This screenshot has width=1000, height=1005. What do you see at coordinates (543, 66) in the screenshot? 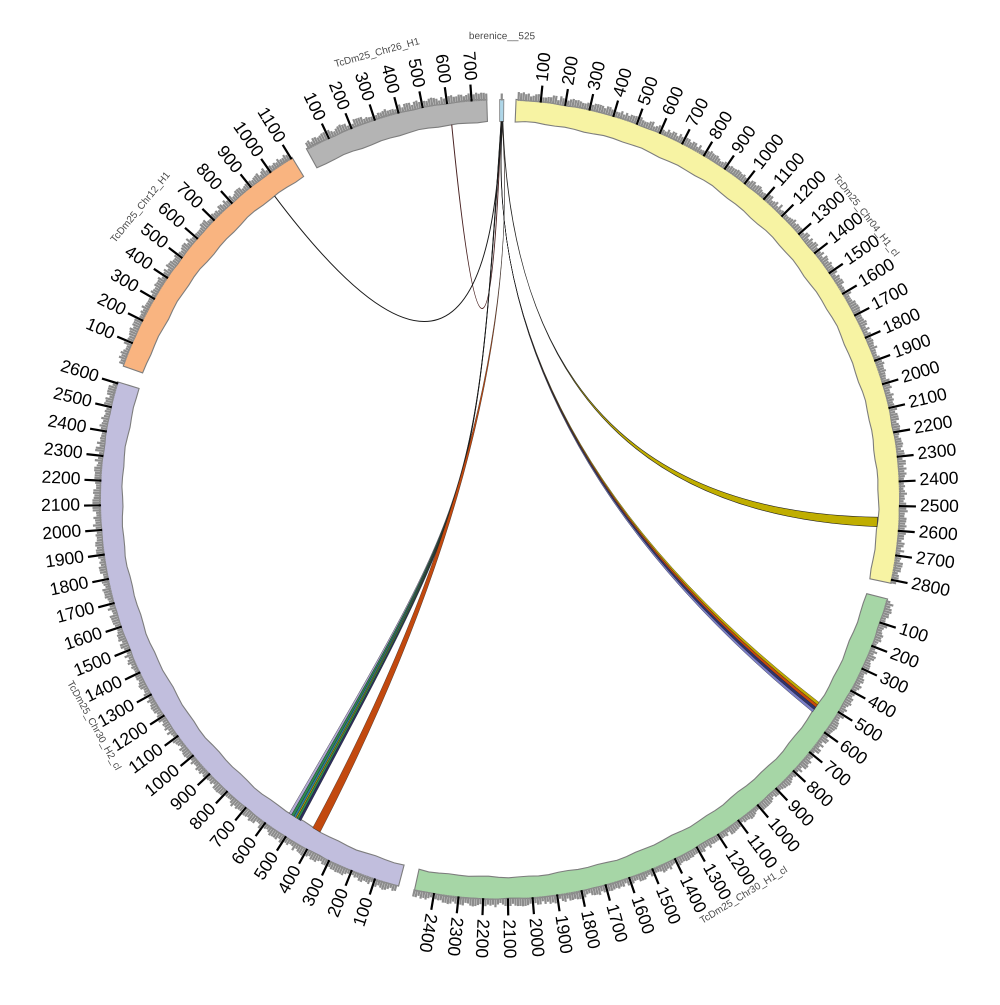
I see `svg-text: 100` at bounding box center [543, 66].